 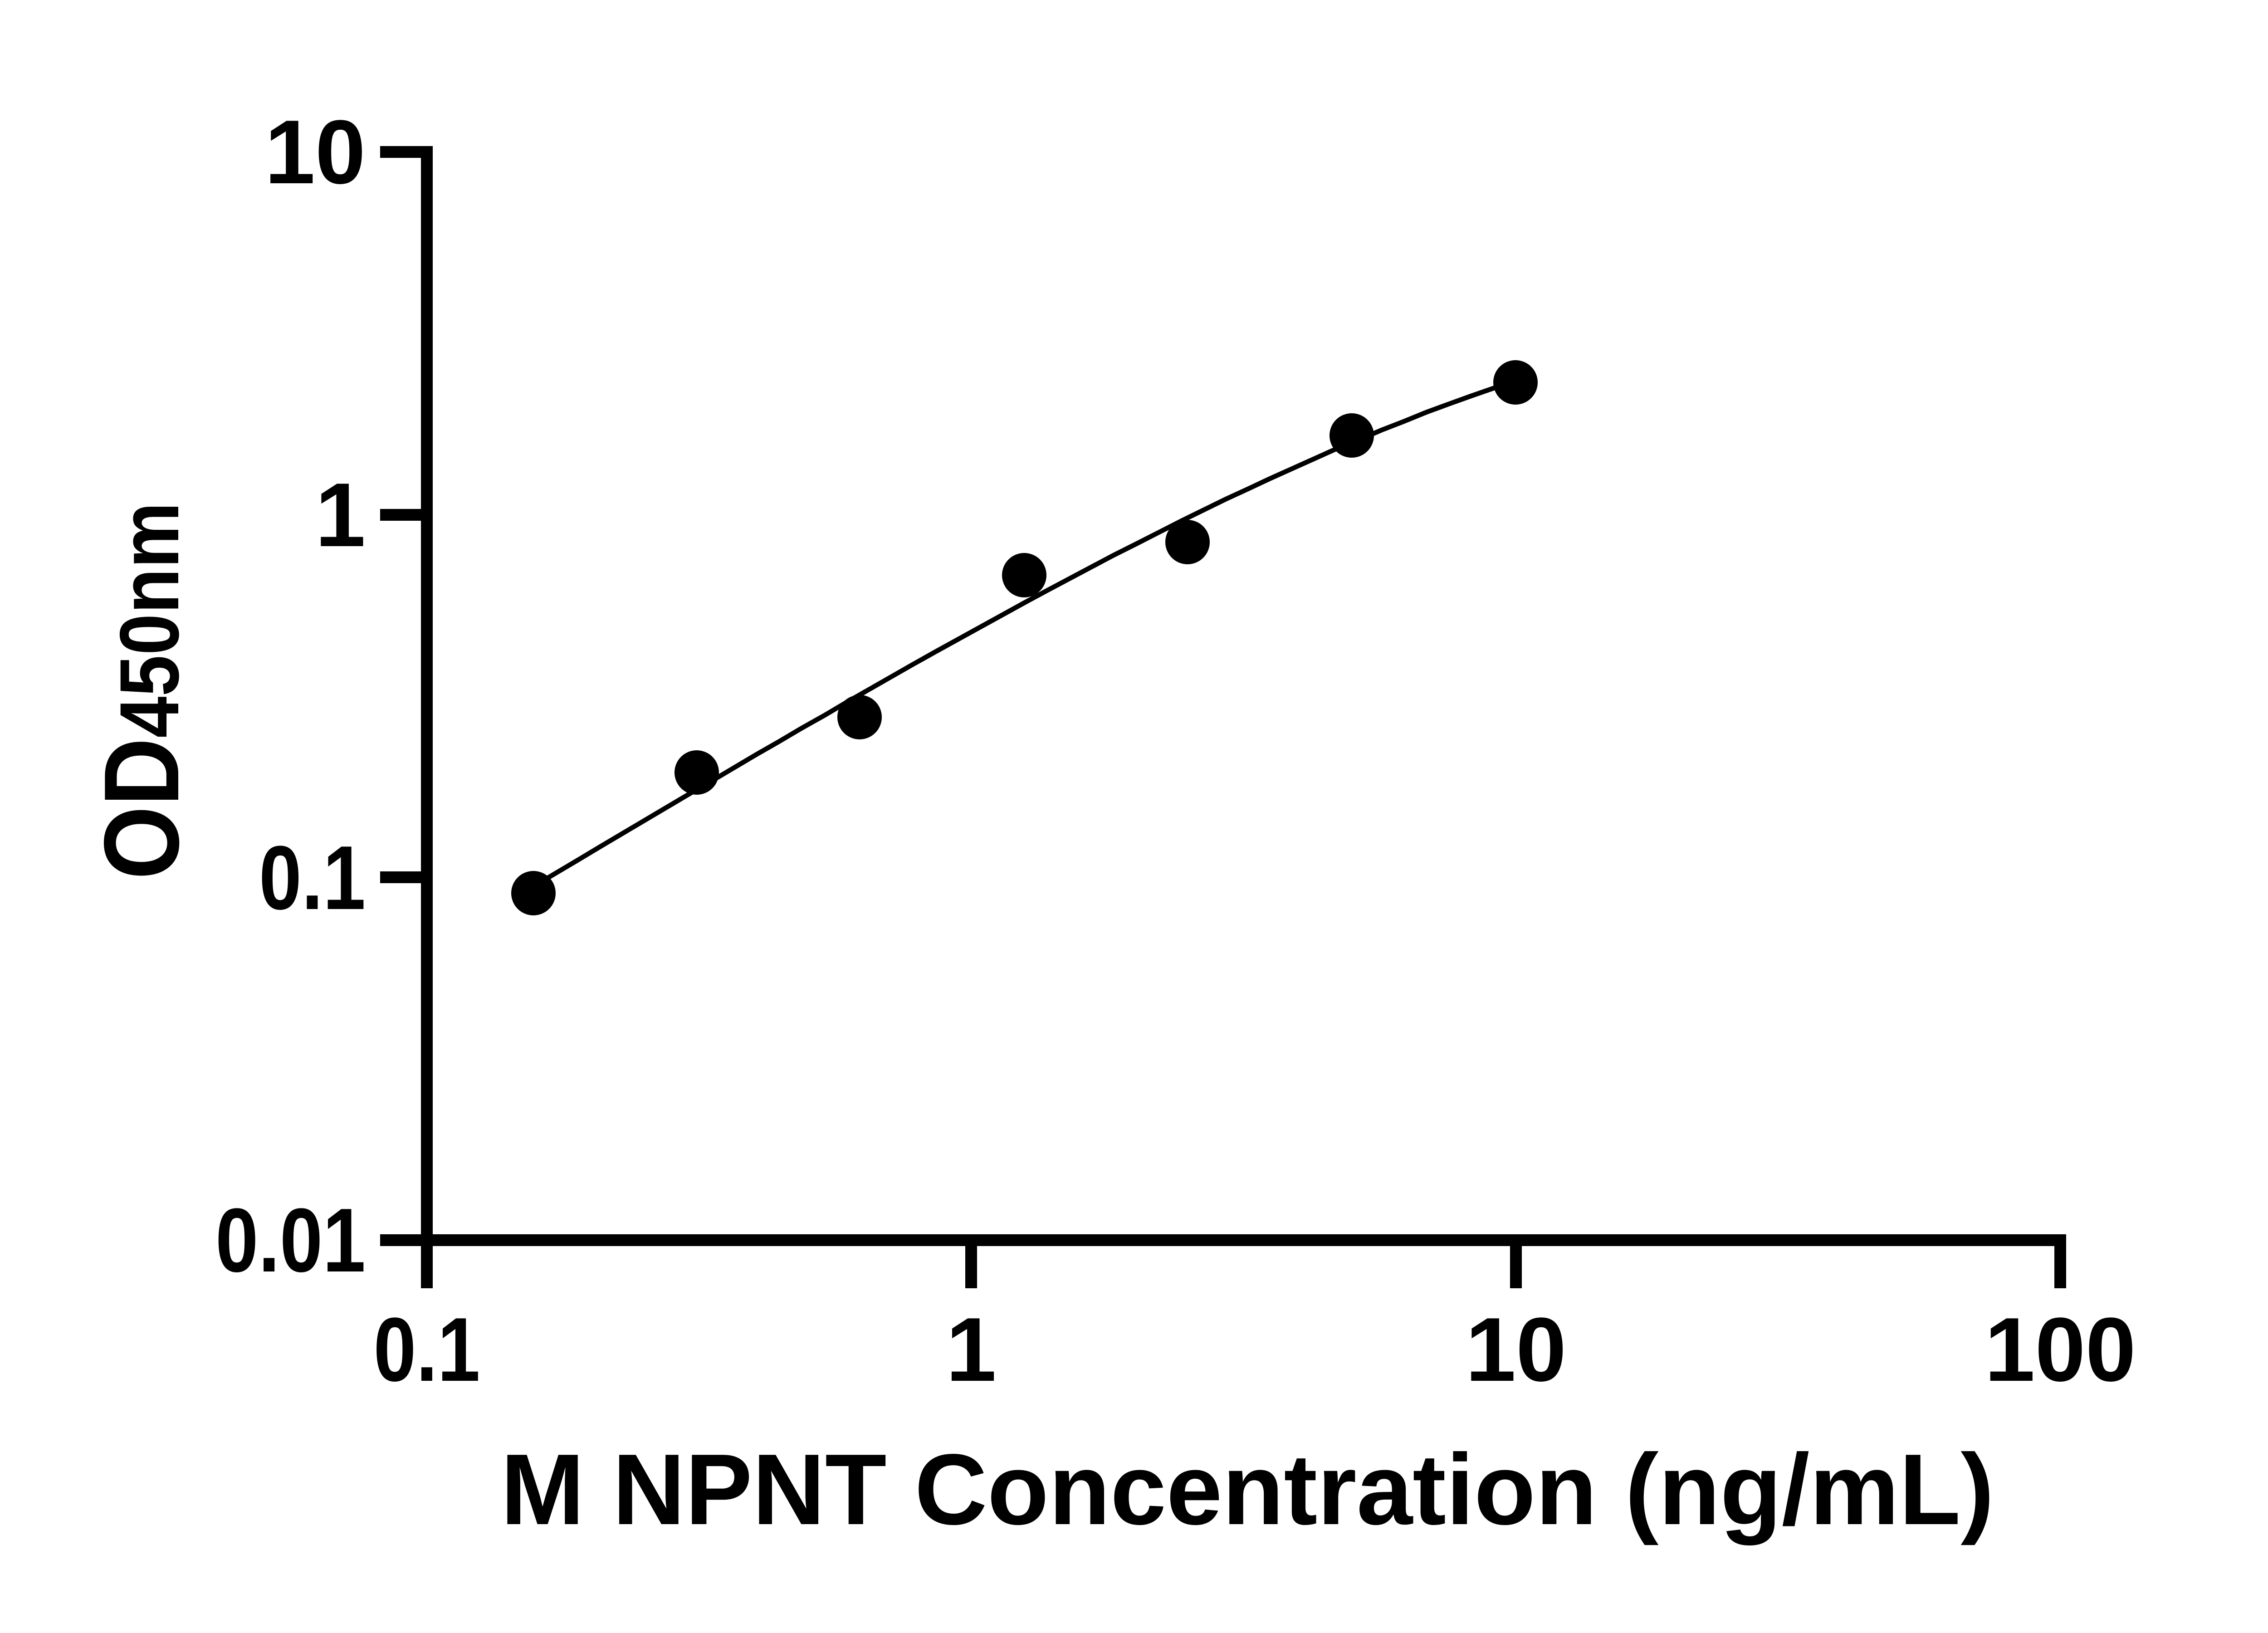 I want to click on svg-text: OD450nm, so click(x=141, y=691).